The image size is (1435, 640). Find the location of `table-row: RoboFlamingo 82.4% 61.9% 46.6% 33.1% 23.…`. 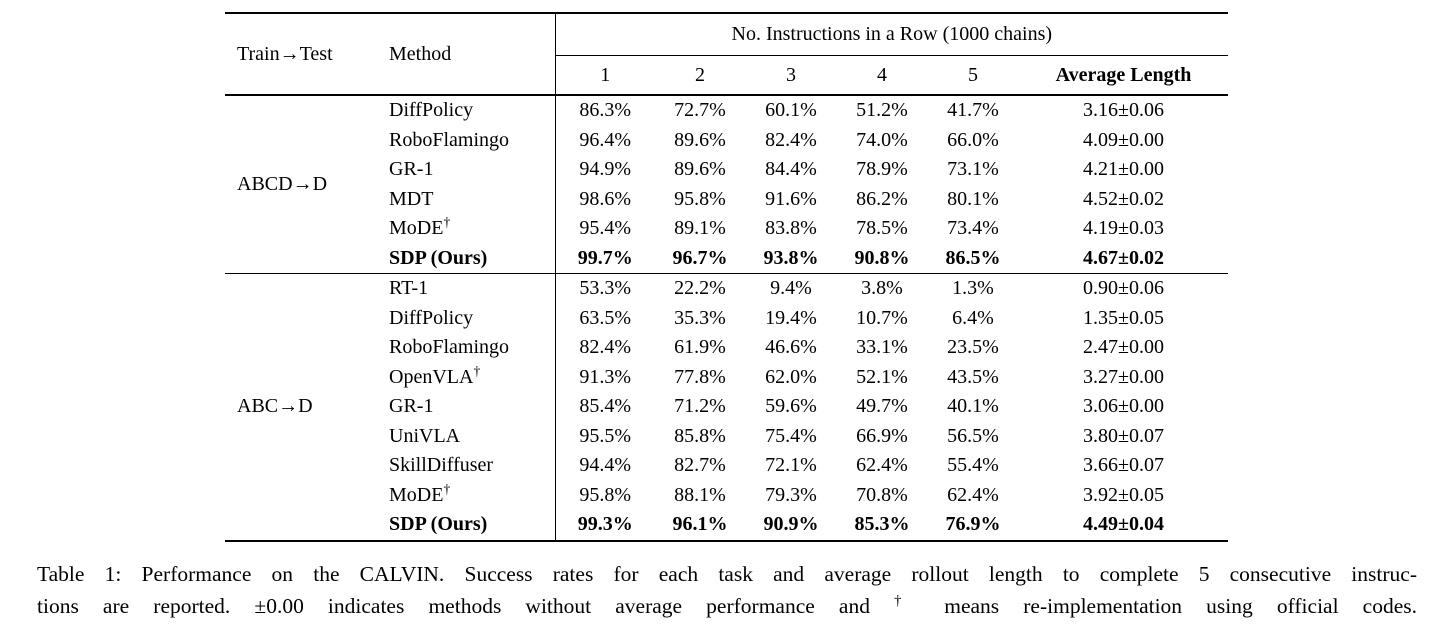

table-row: RoboFlamingo 82.4% 61.9% 46.6% 33.1% 23.… is located at coordinates (726, 348).